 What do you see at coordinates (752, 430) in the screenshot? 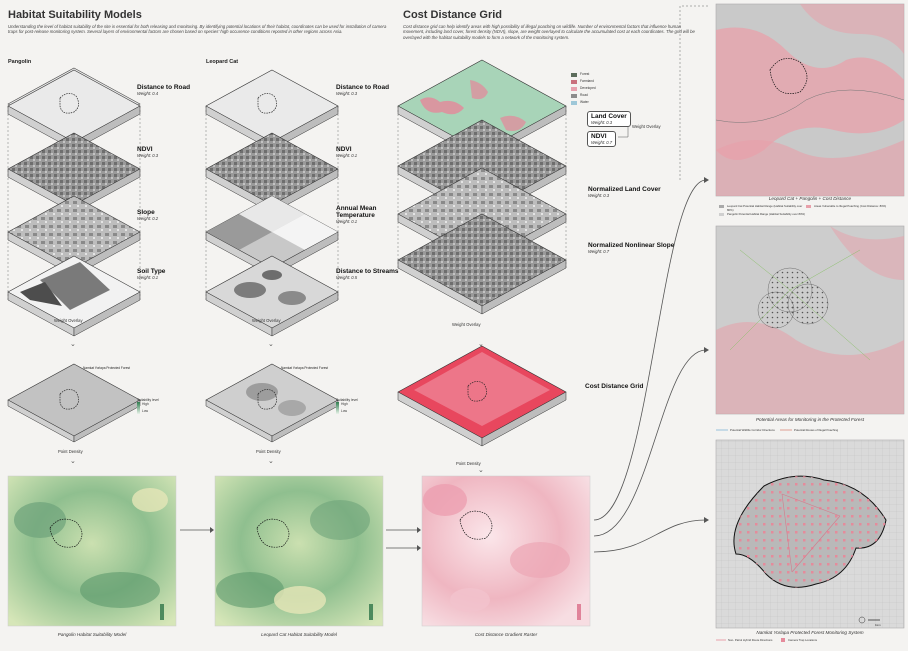
I see `r2-legend-1: Potential Wildlife Corridor Directions` at bounding box center [752, 430].